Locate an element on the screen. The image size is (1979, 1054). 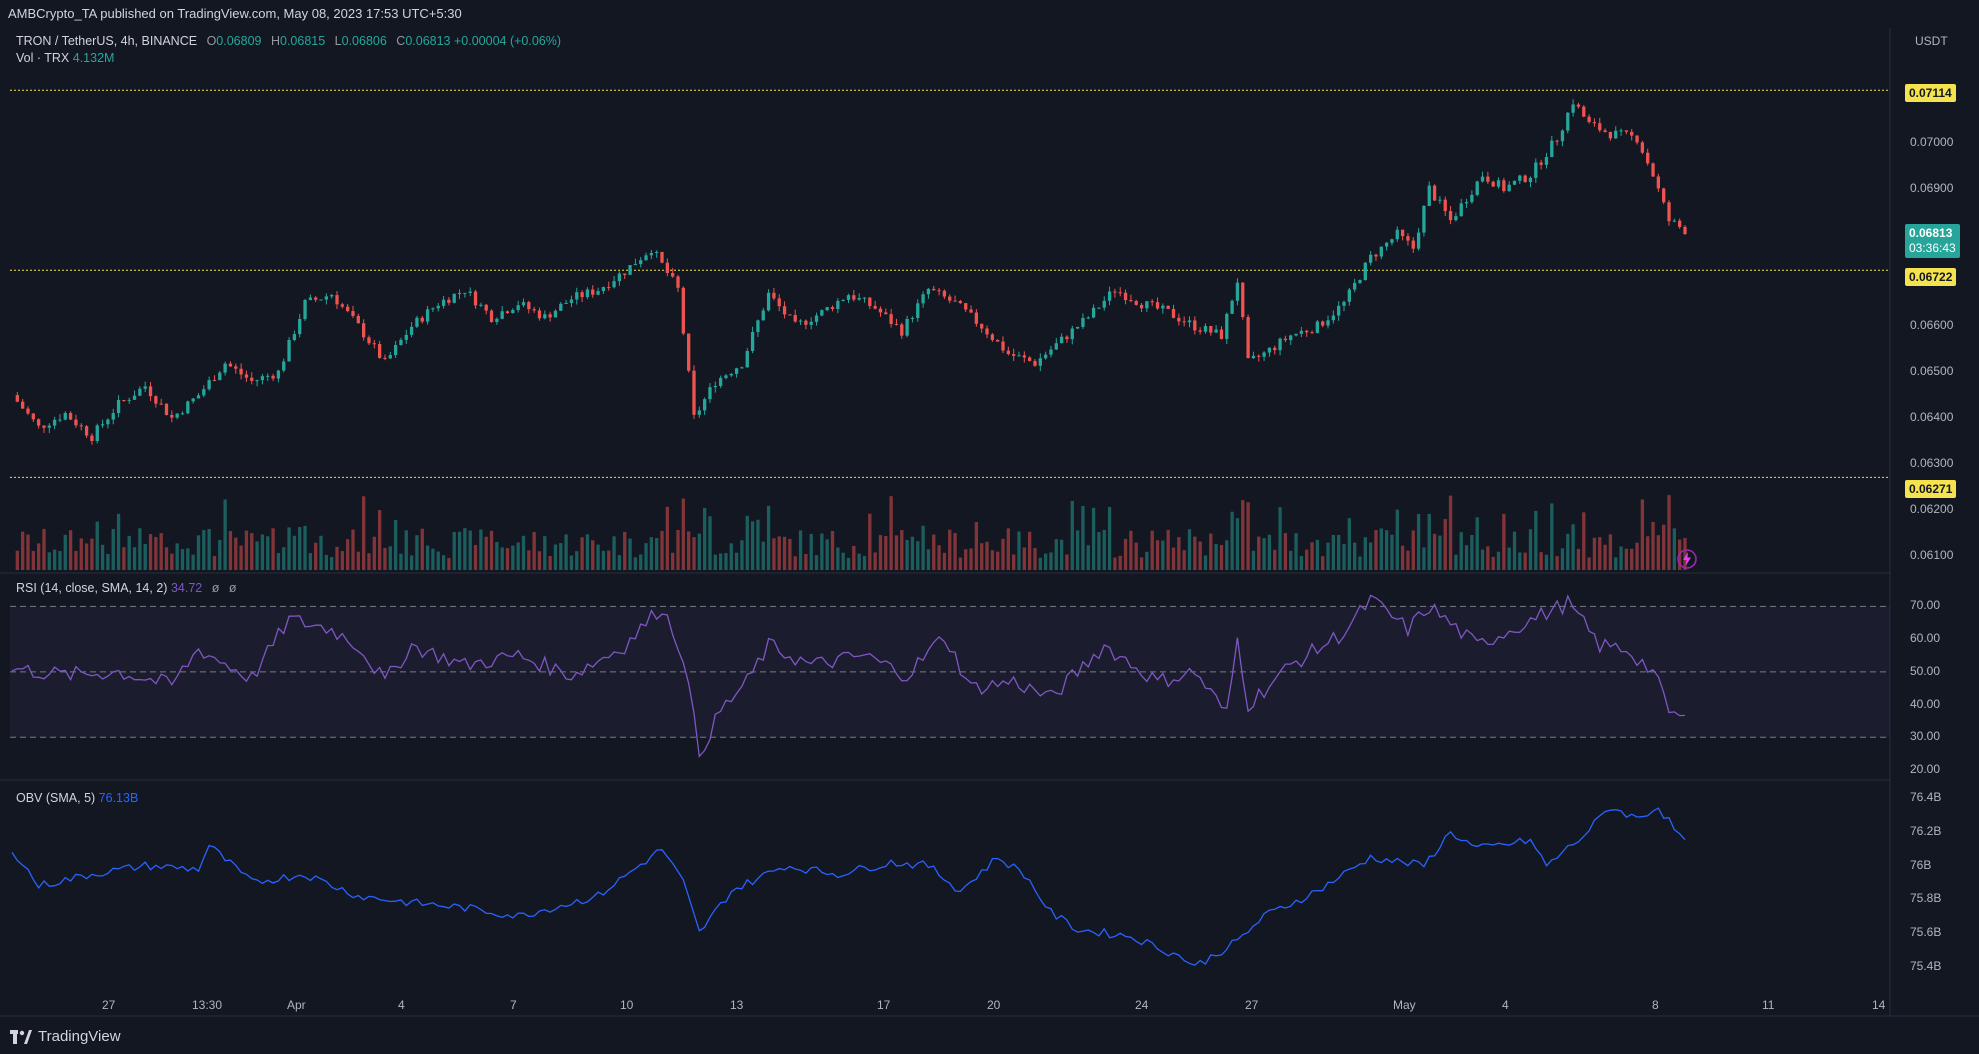
volume-label: Vol · TRX is located at coordinates (43, 58).